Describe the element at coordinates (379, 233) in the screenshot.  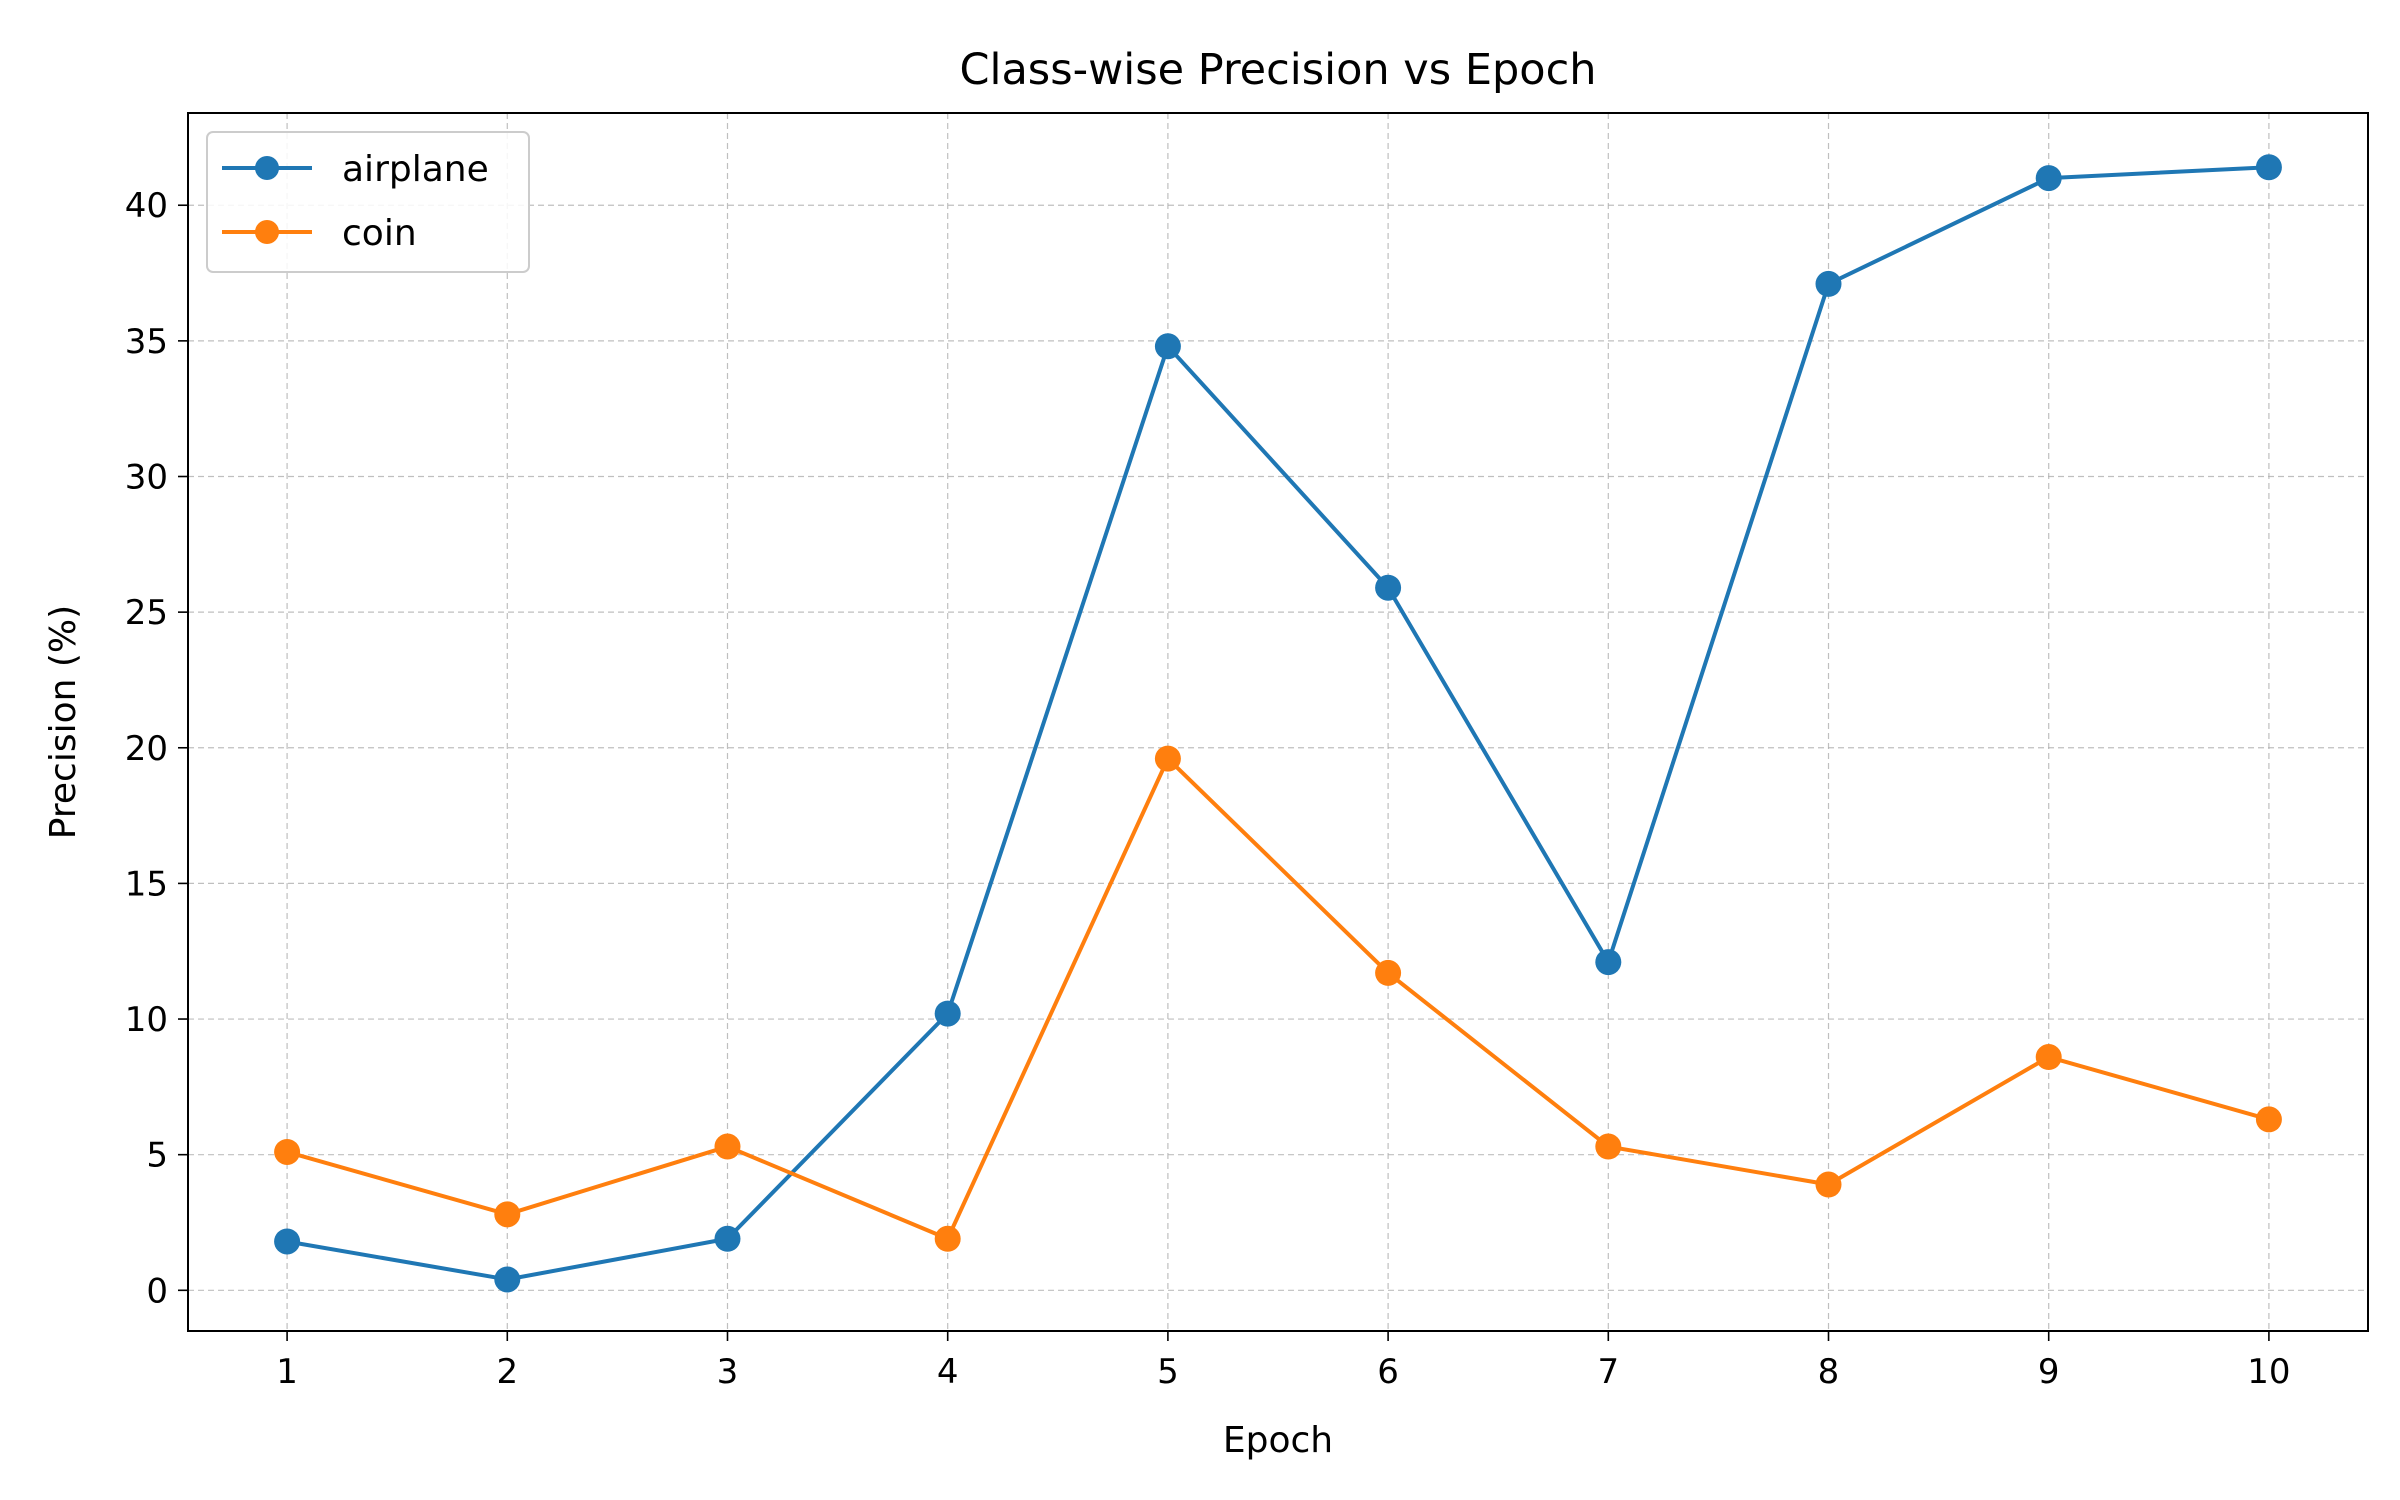
I see `legend-label-coin: coin` at that location.